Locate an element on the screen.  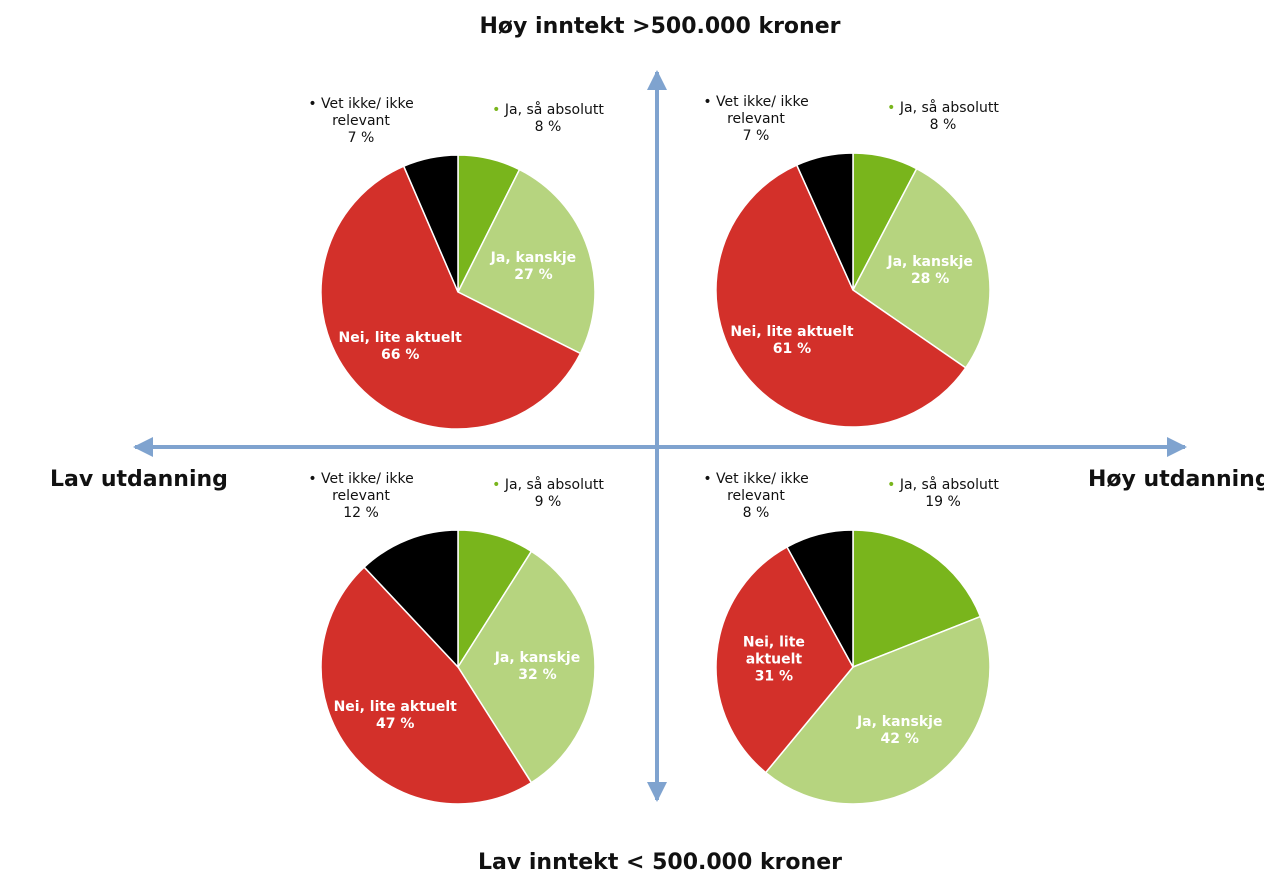
slice-label: Nei, lite aktuelt 61 % is located at coordinates (791, 341).